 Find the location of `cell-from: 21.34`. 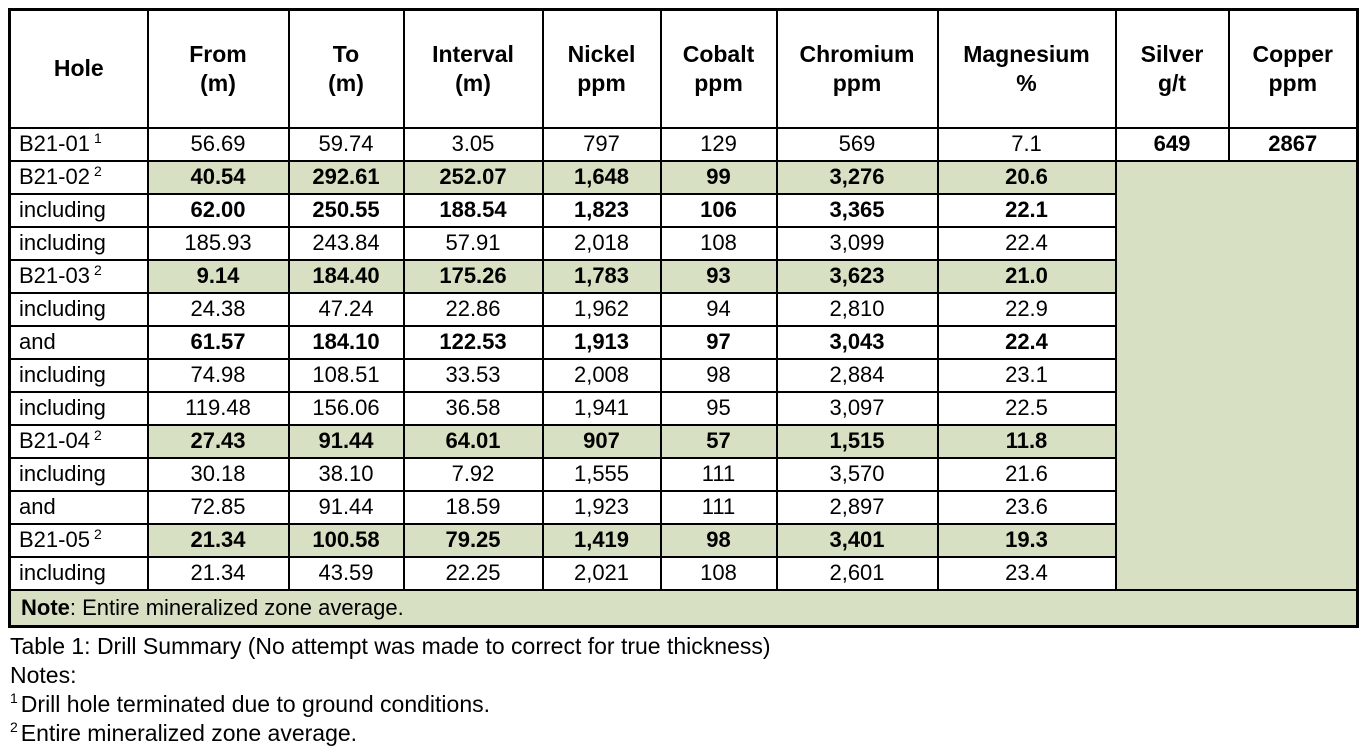

cell-from: 21.34 is located at coordinates (218, 540).